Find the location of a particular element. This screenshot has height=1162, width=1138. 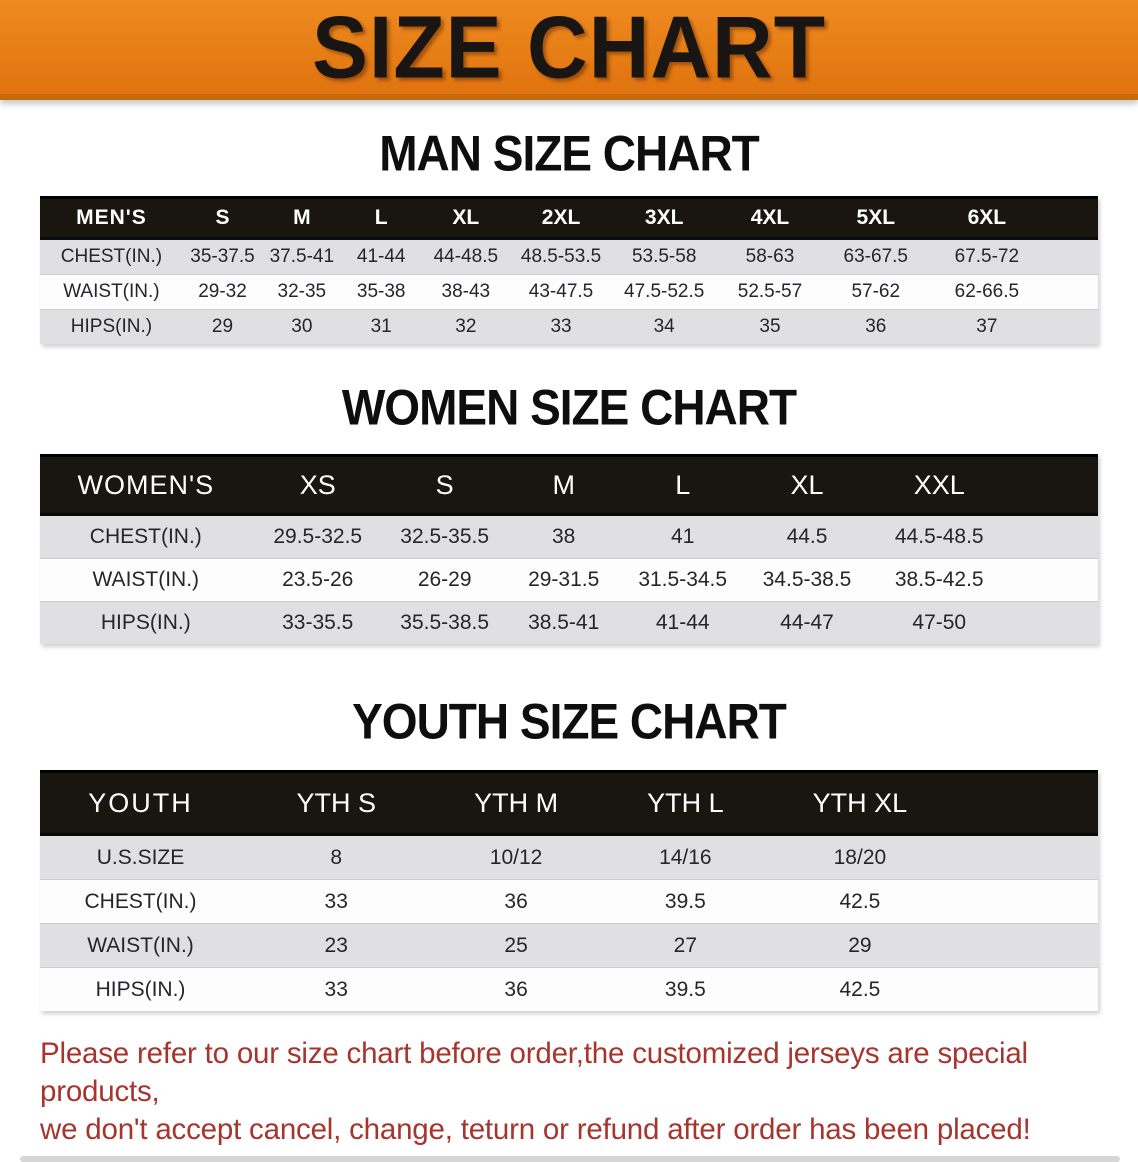

size-cell: 35.5-38.5 is located at coordinates (444, 622).